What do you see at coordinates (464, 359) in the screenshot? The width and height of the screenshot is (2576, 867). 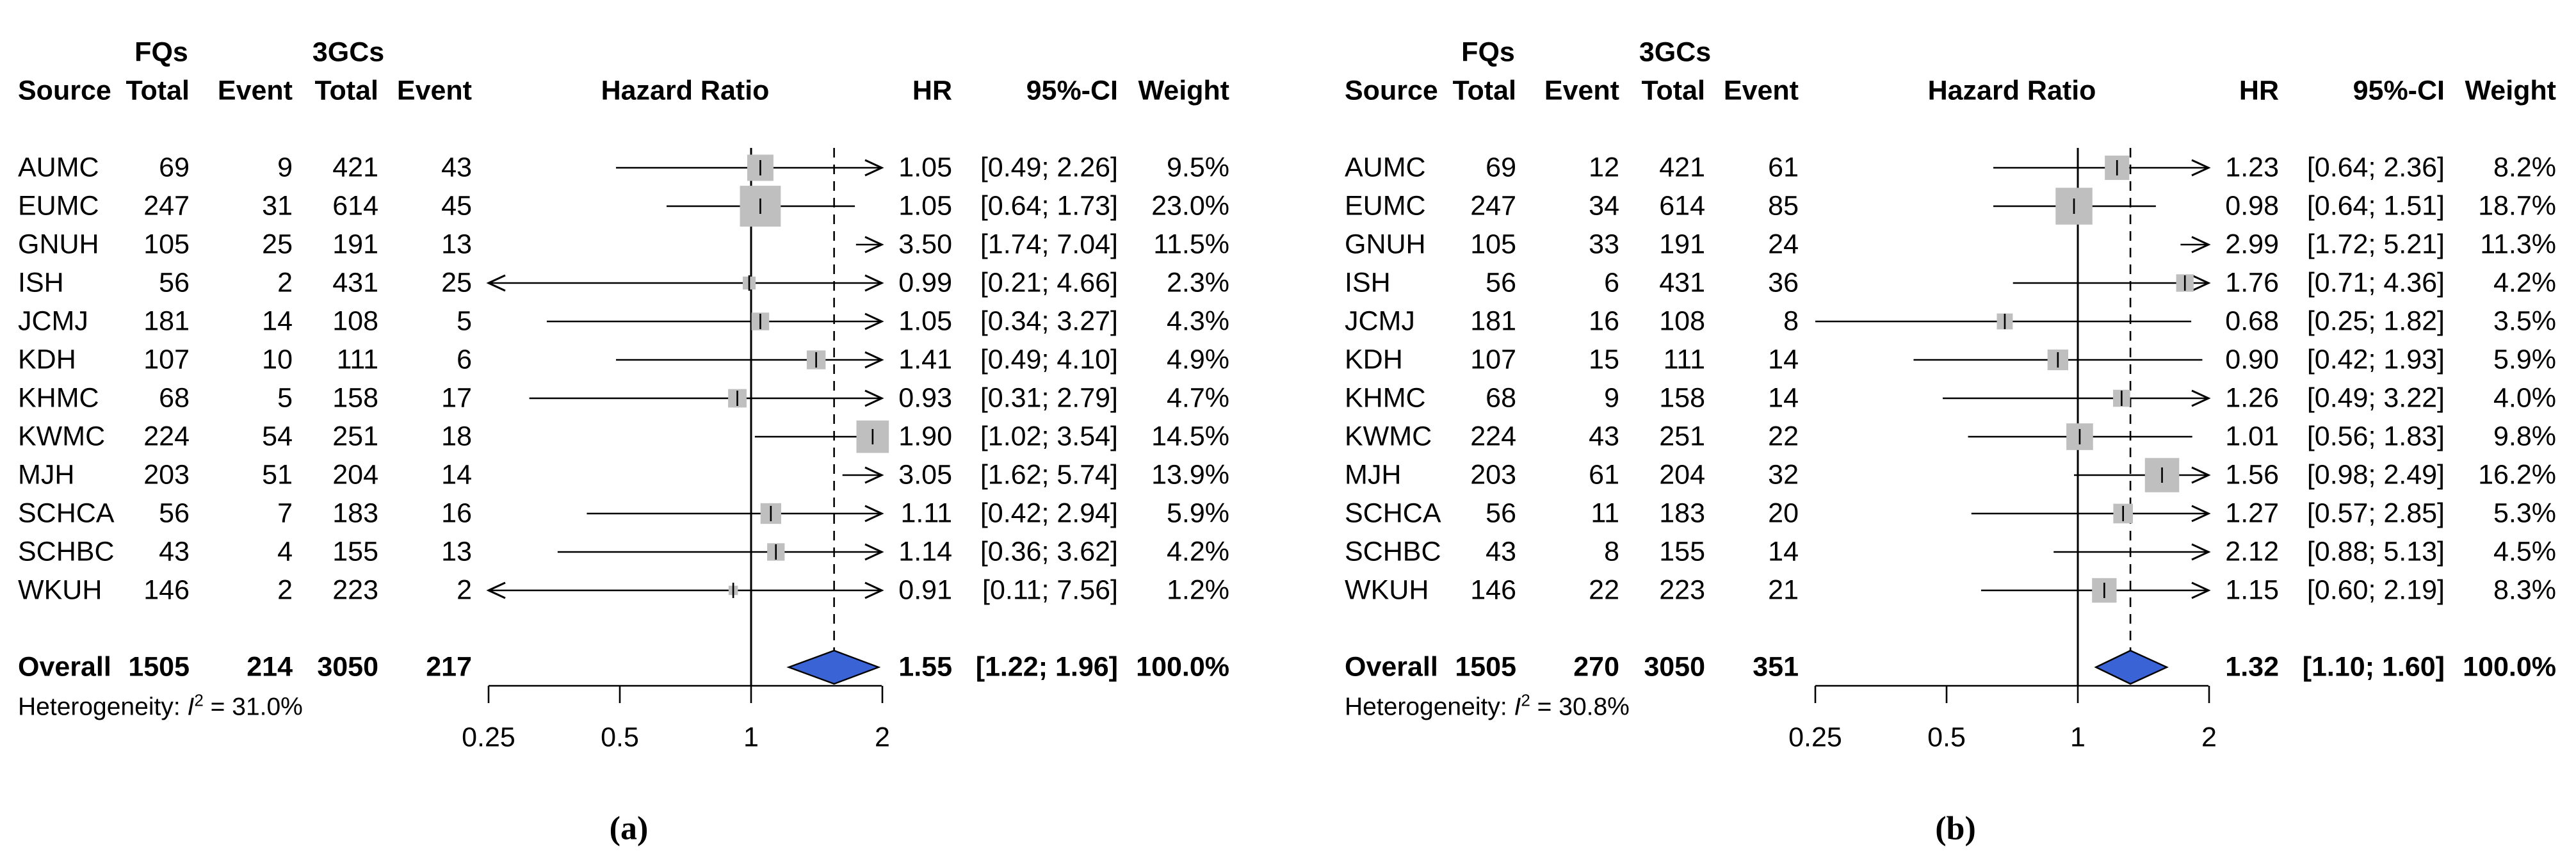 I see `study-gc-event: 6` at bounding box center [464, 359].